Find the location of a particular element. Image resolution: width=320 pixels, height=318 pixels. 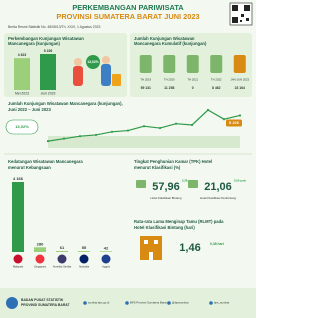

last-label-box is located at coordinates (234, 123).